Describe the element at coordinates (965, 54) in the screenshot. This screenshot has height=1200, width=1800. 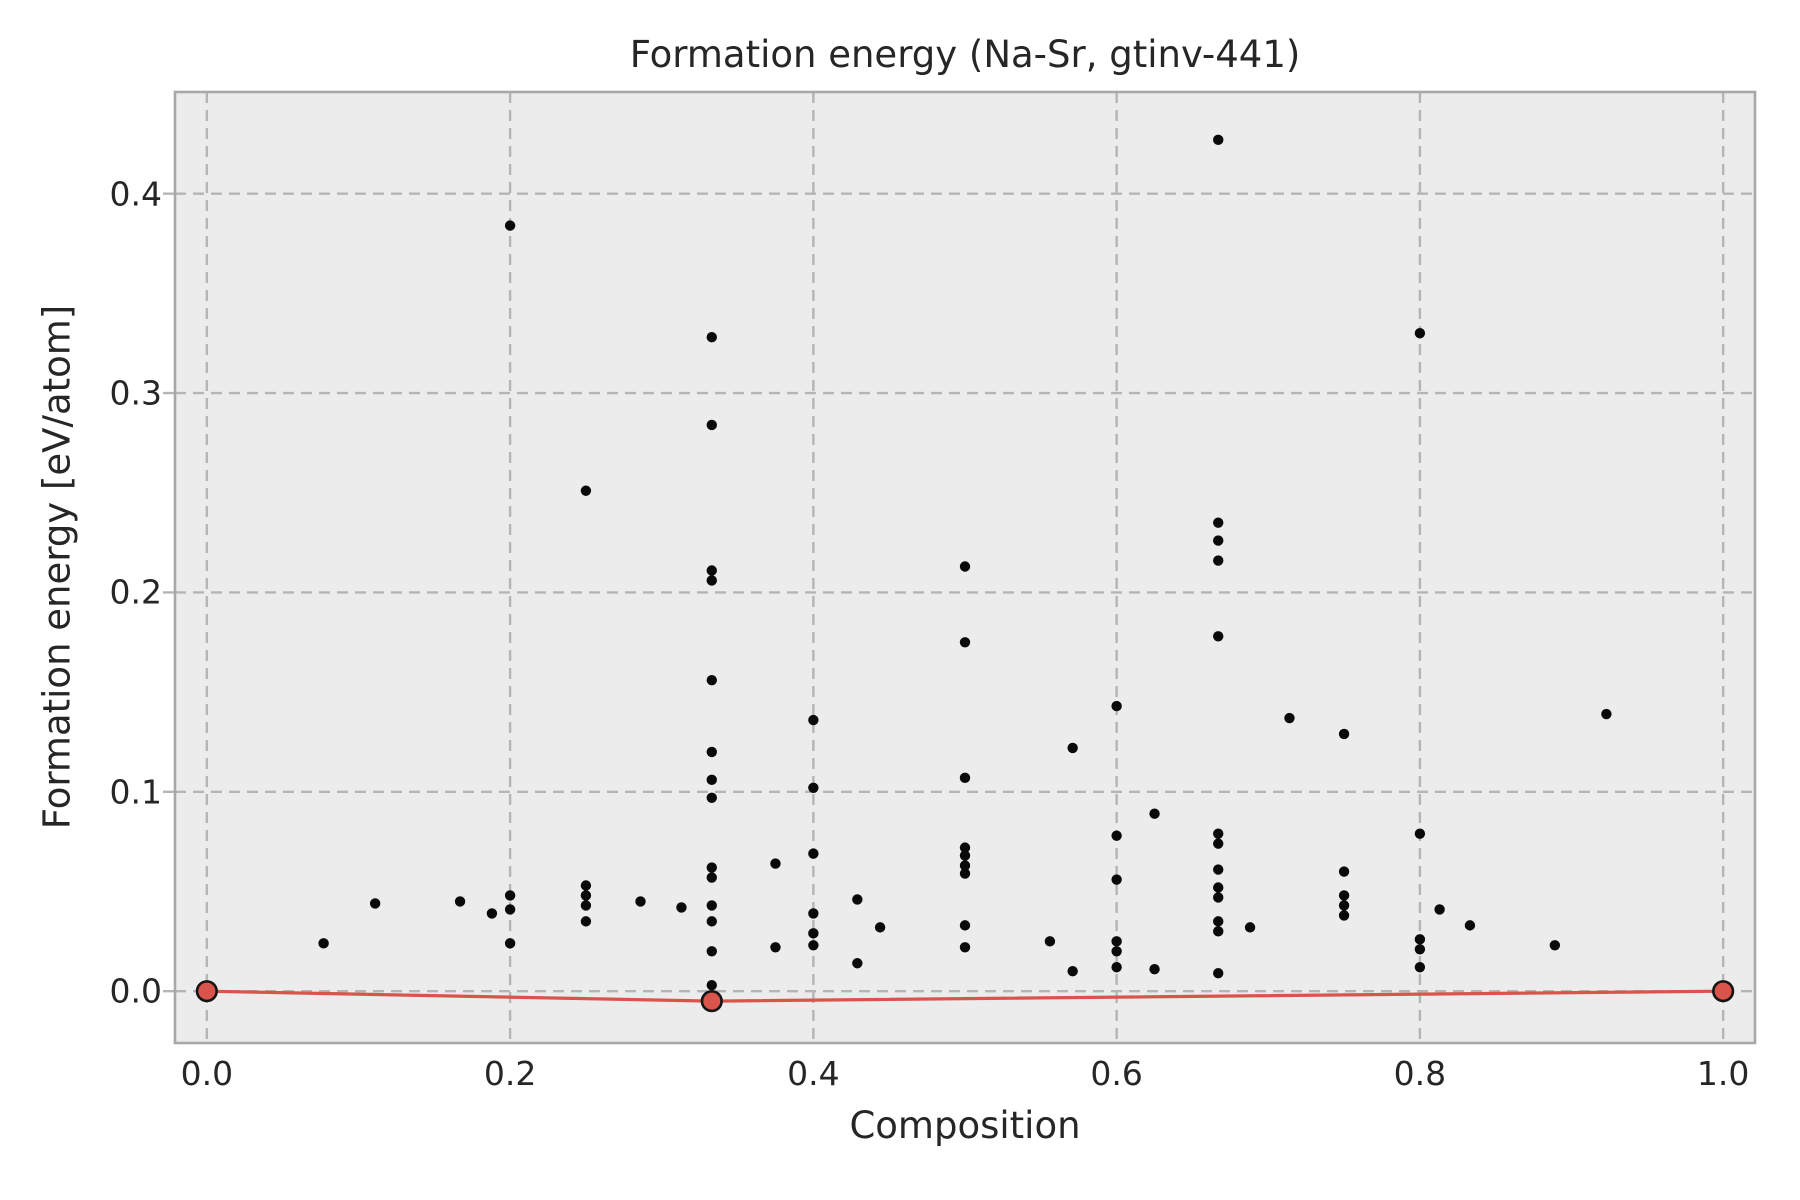
I see `chart-title: Formation energy (Na-Sr, gtinv-441)` at that location.